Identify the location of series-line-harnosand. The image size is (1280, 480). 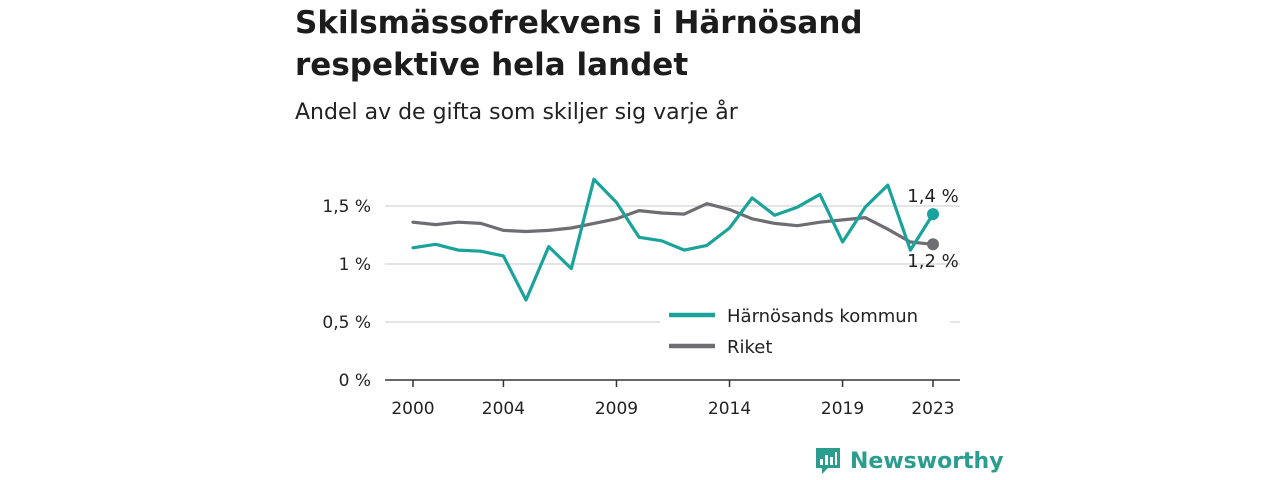
(673, 239).